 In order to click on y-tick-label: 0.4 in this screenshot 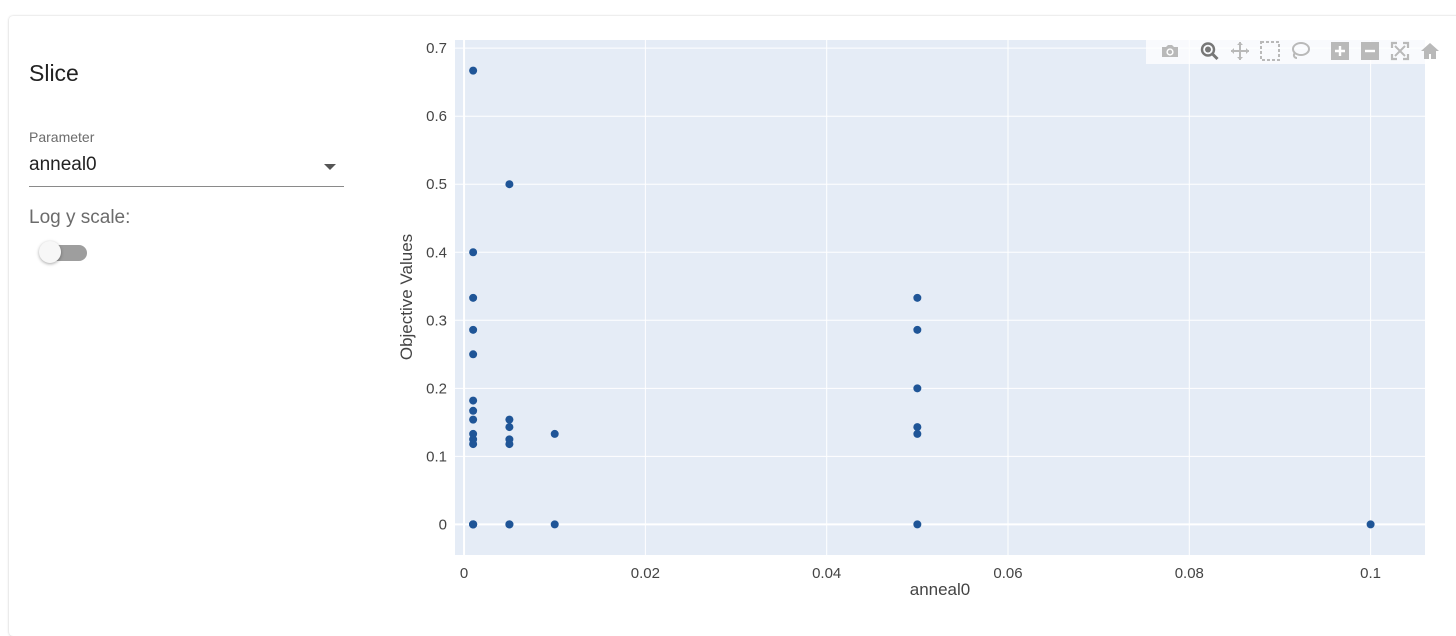, I will do `click(436, 252)`.